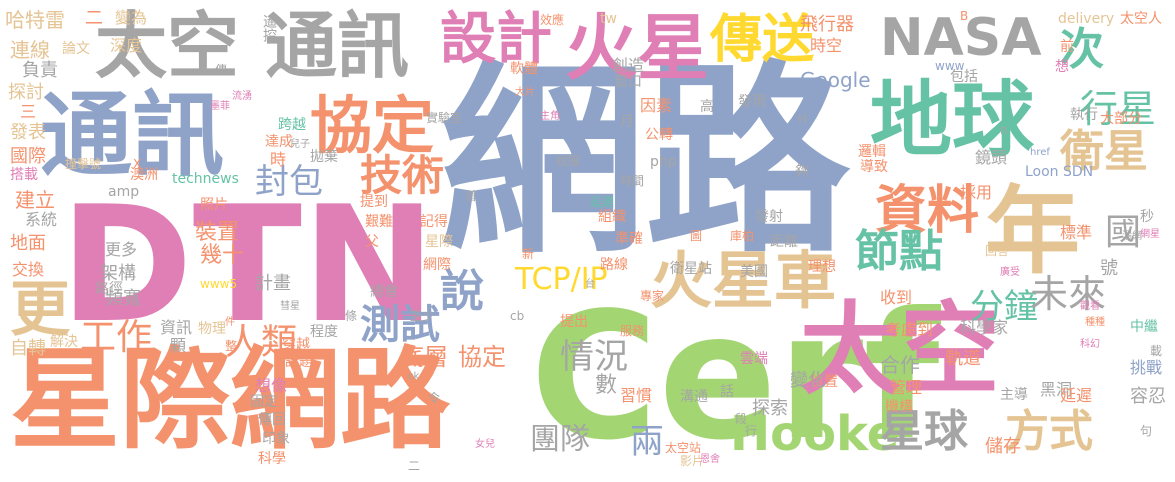 The image size is (1175, 482). Describe the element at coordinates (388, 132) in the screenshot. I see `cloud-word: P` at that location.